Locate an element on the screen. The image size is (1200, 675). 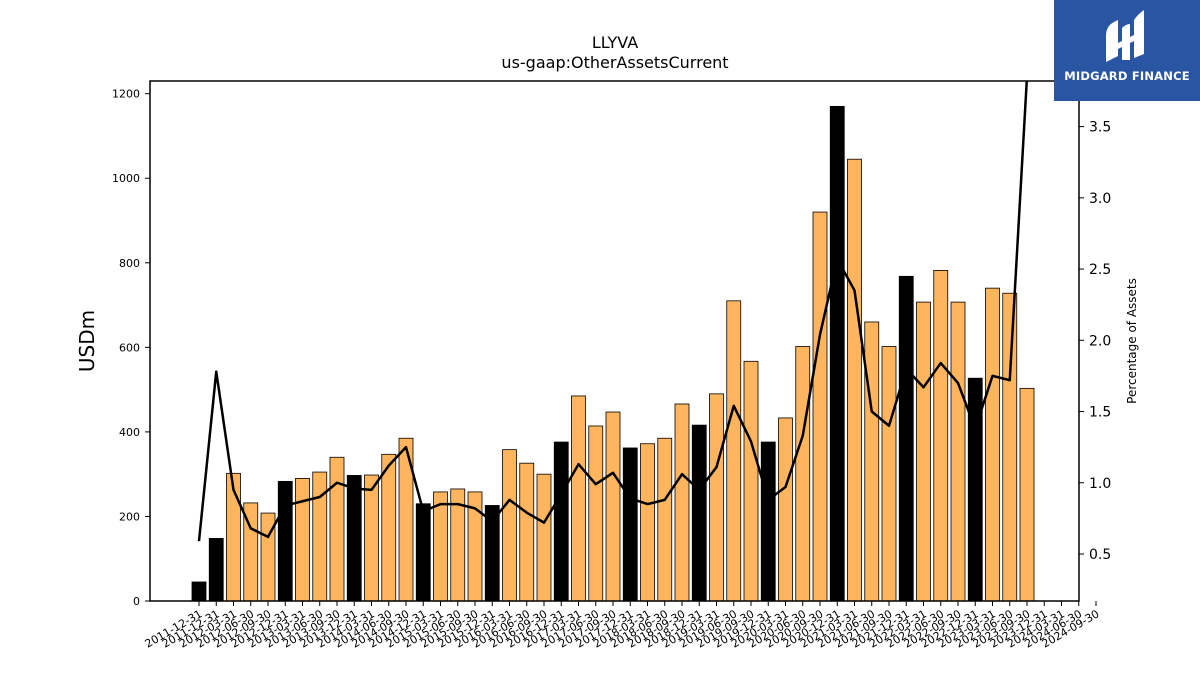
y2-tick-label: 3.0 is located at coordinates (1100, 199).